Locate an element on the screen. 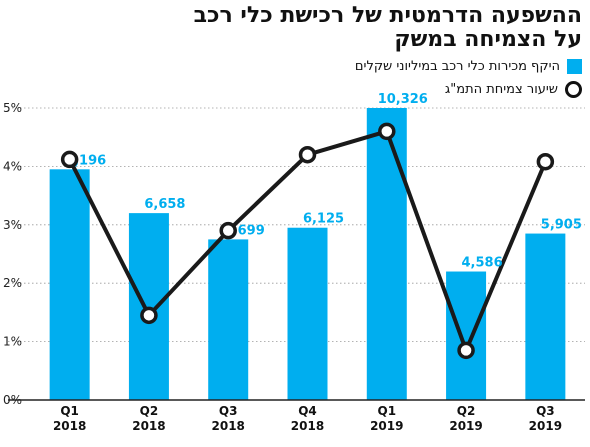 This screenshot has height=447, width=590. bar-value-label: 10,326 is located at coordinates (403, 99).